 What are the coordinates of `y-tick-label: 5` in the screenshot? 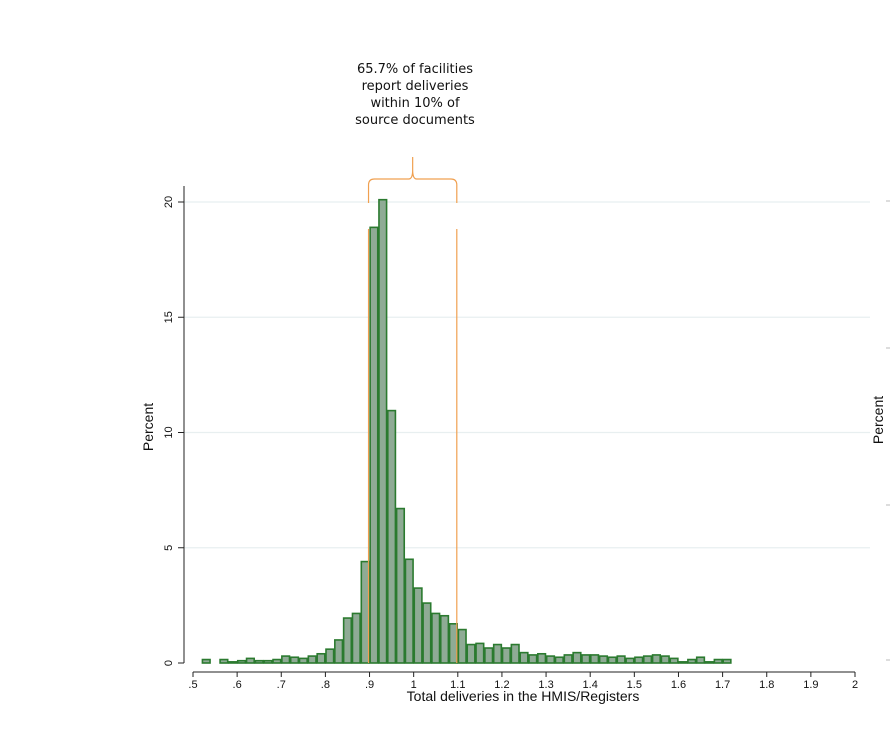 It's located at (169, 548).